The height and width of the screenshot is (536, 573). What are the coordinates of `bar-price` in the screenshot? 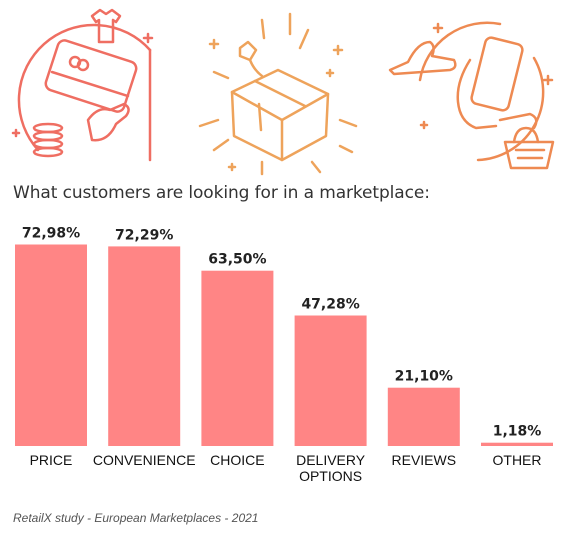 It's located at (51, 345).